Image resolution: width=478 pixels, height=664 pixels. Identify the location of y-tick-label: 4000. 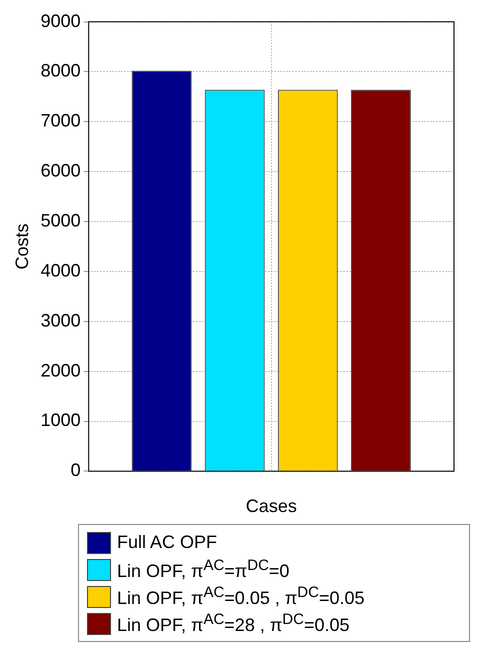
(60, 270).